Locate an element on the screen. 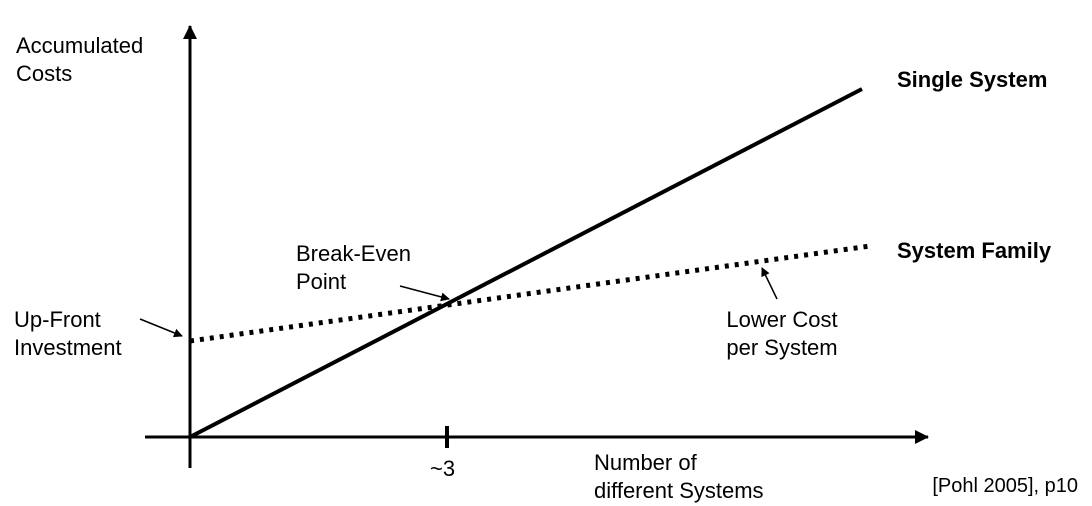 The width and height of the screenshot is (1092, 506). break-even-arrow-icon is located at coordinates (424, 293).